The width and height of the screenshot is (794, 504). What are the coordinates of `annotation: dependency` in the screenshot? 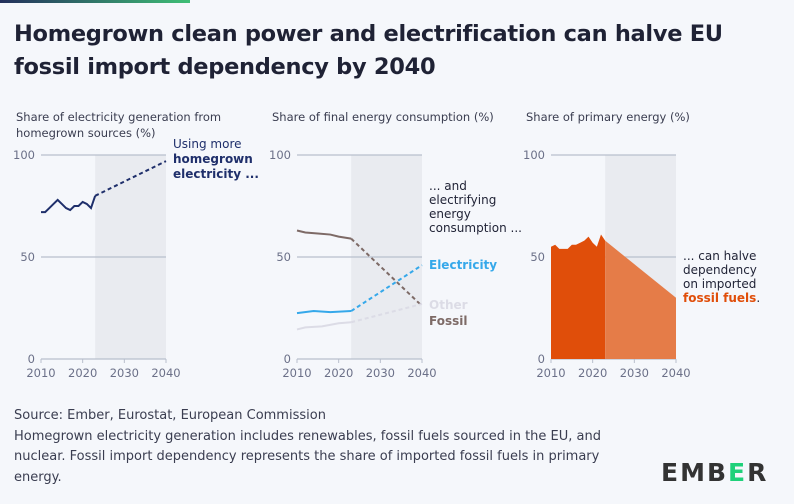 It's located at (720, 270).